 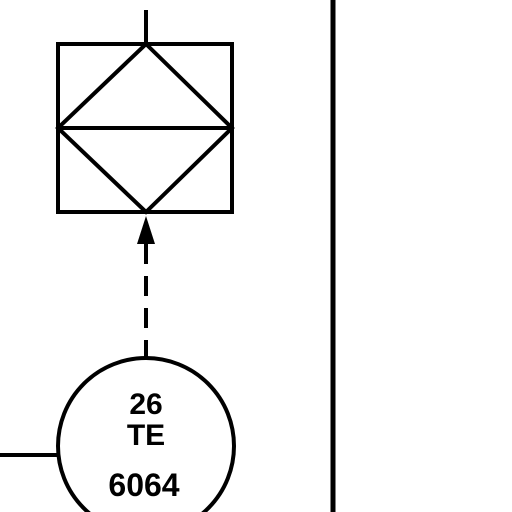 What do you see at coordinates (146, 230) in the screenshot?
I see `signal-arrowhead` at bounding box center [146, 230].